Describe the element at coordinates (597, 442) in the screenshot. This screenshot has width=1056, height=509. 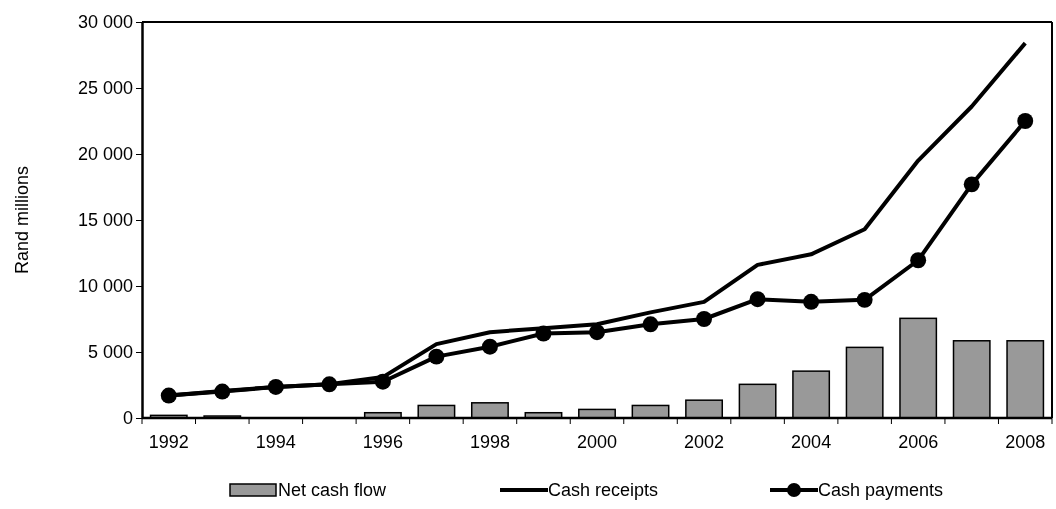
I see `x-tick-label: 2000` at that location.